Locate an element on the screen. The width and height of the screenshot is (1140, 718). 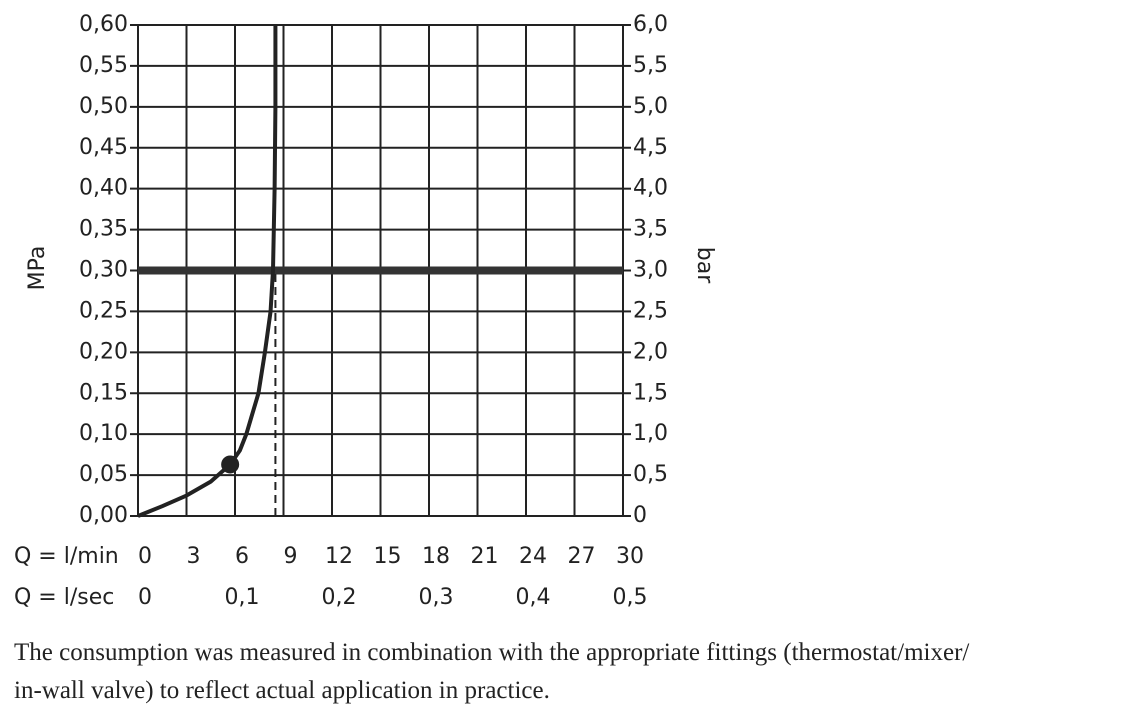
x-tick-label: 21 is located at coordinates (485, 556).